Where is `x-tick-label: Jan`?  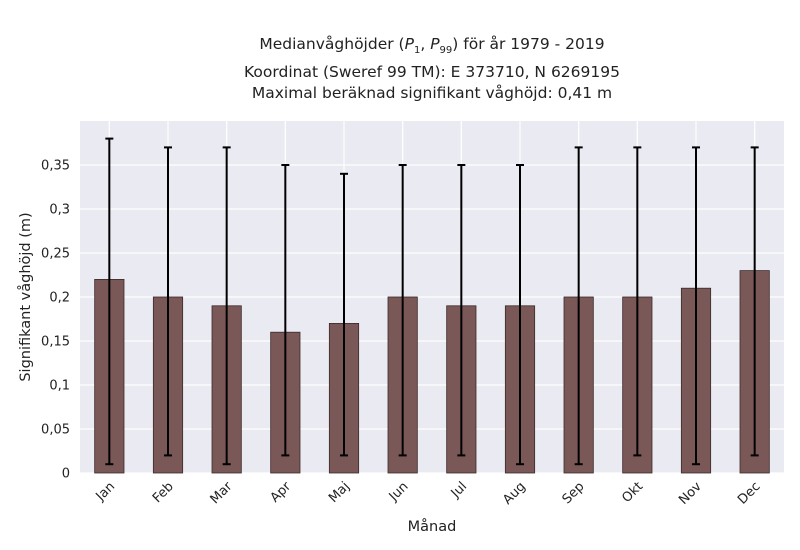
x-tick-label: Jan is located at coordinates (105, 491).